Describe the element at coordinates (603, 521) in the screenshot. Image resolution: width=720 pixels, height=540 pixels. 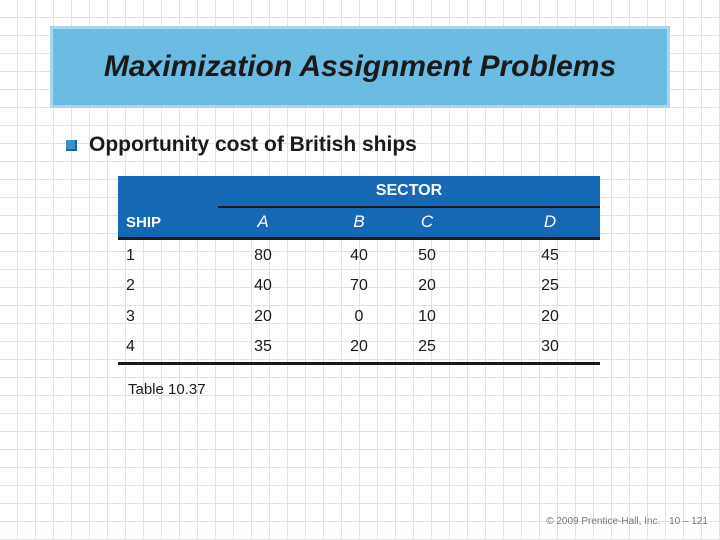
I see `copyright-text: © 2009 Prentice-Hall, Inc.` at that location.